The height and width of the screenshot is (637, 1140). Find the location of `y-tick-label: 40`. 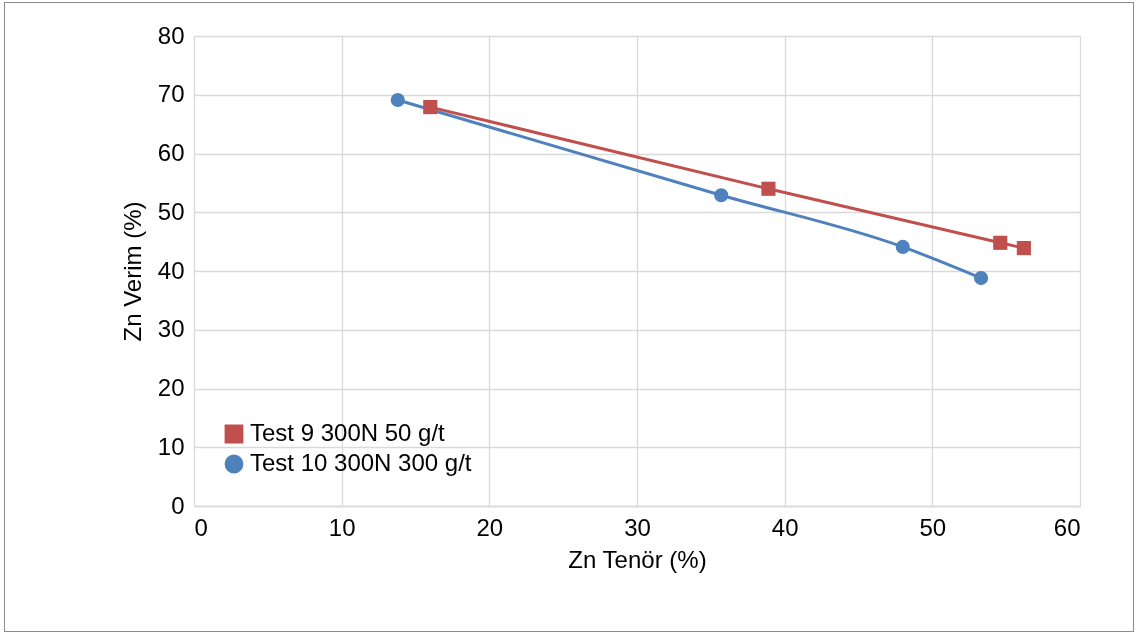

y-tick-label: 40 is located at coordinates (171, 270).